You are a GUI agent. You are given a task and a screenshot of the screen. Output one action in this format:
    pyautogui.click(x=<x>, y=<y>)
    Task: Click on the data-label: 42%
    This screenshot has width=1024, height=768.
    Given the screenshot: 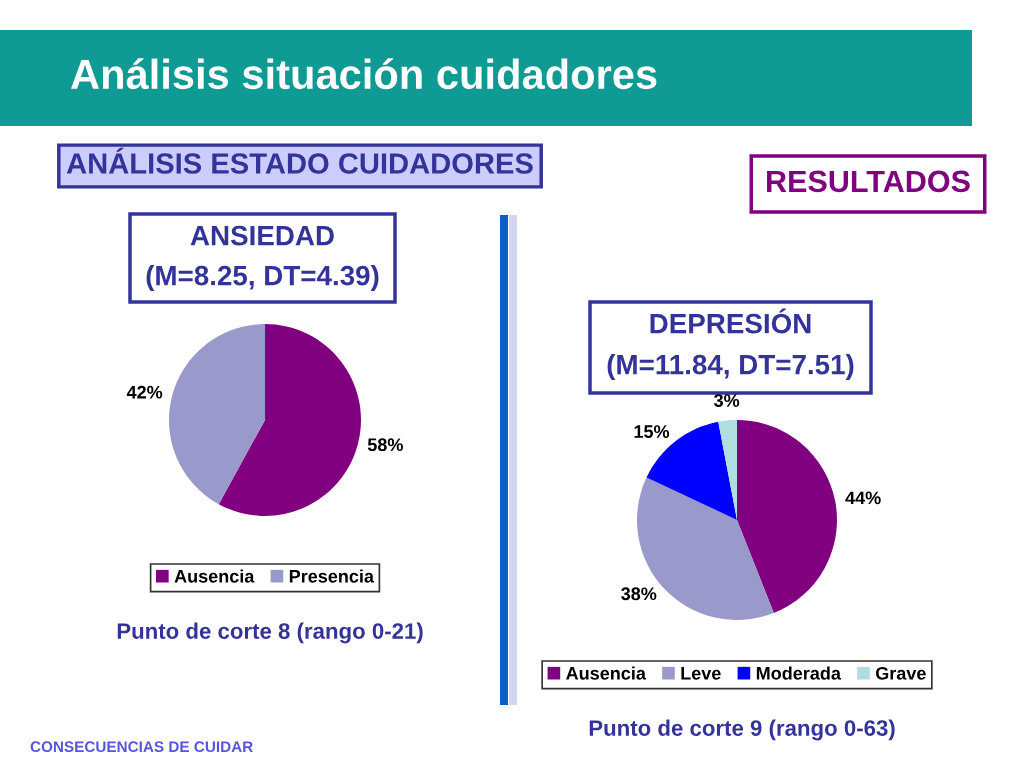 What is the action you would take?
    pyautogui.click(x=144, y=392)
    